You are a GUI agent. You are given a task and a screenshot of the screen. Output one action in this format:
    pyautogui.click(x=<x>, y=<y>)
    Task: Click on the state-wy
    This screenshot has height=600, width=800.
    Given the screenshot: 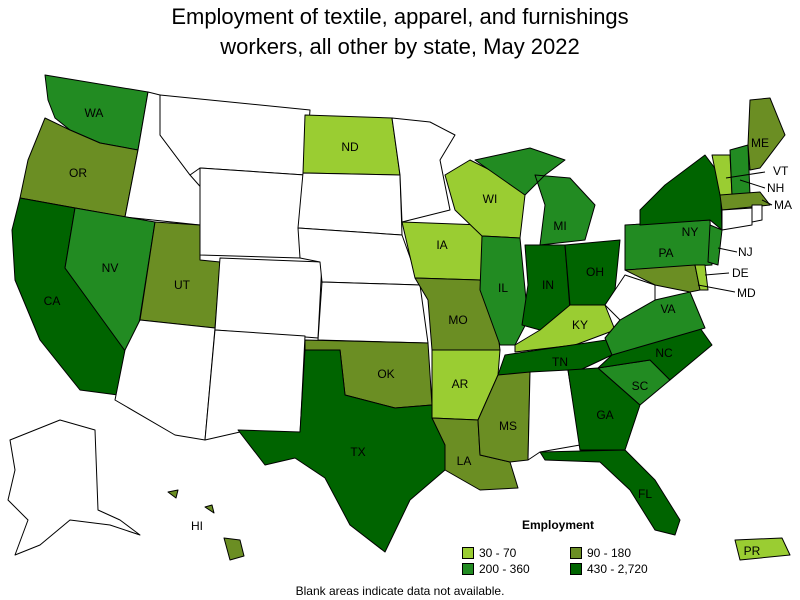 What is the action you would take?
    pyautogui.click(x=252, y=213)
    